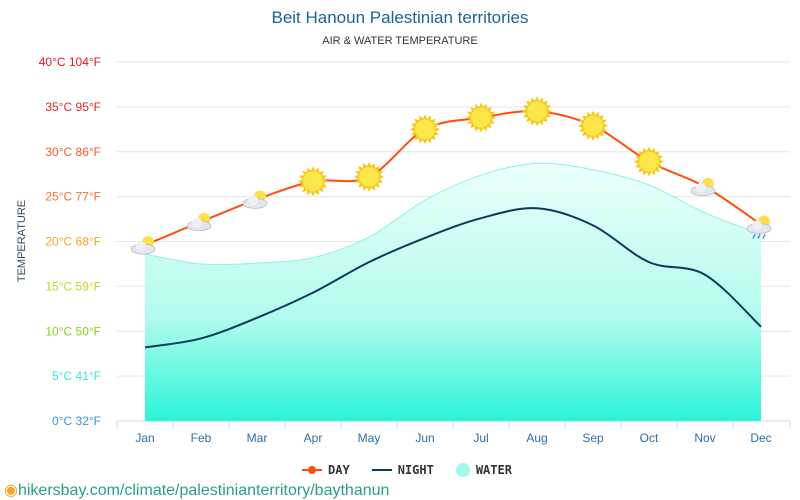 The height and width of the screenshot is (500, 800). I want to click on x-tick-label: Nov, so click(704, 438).